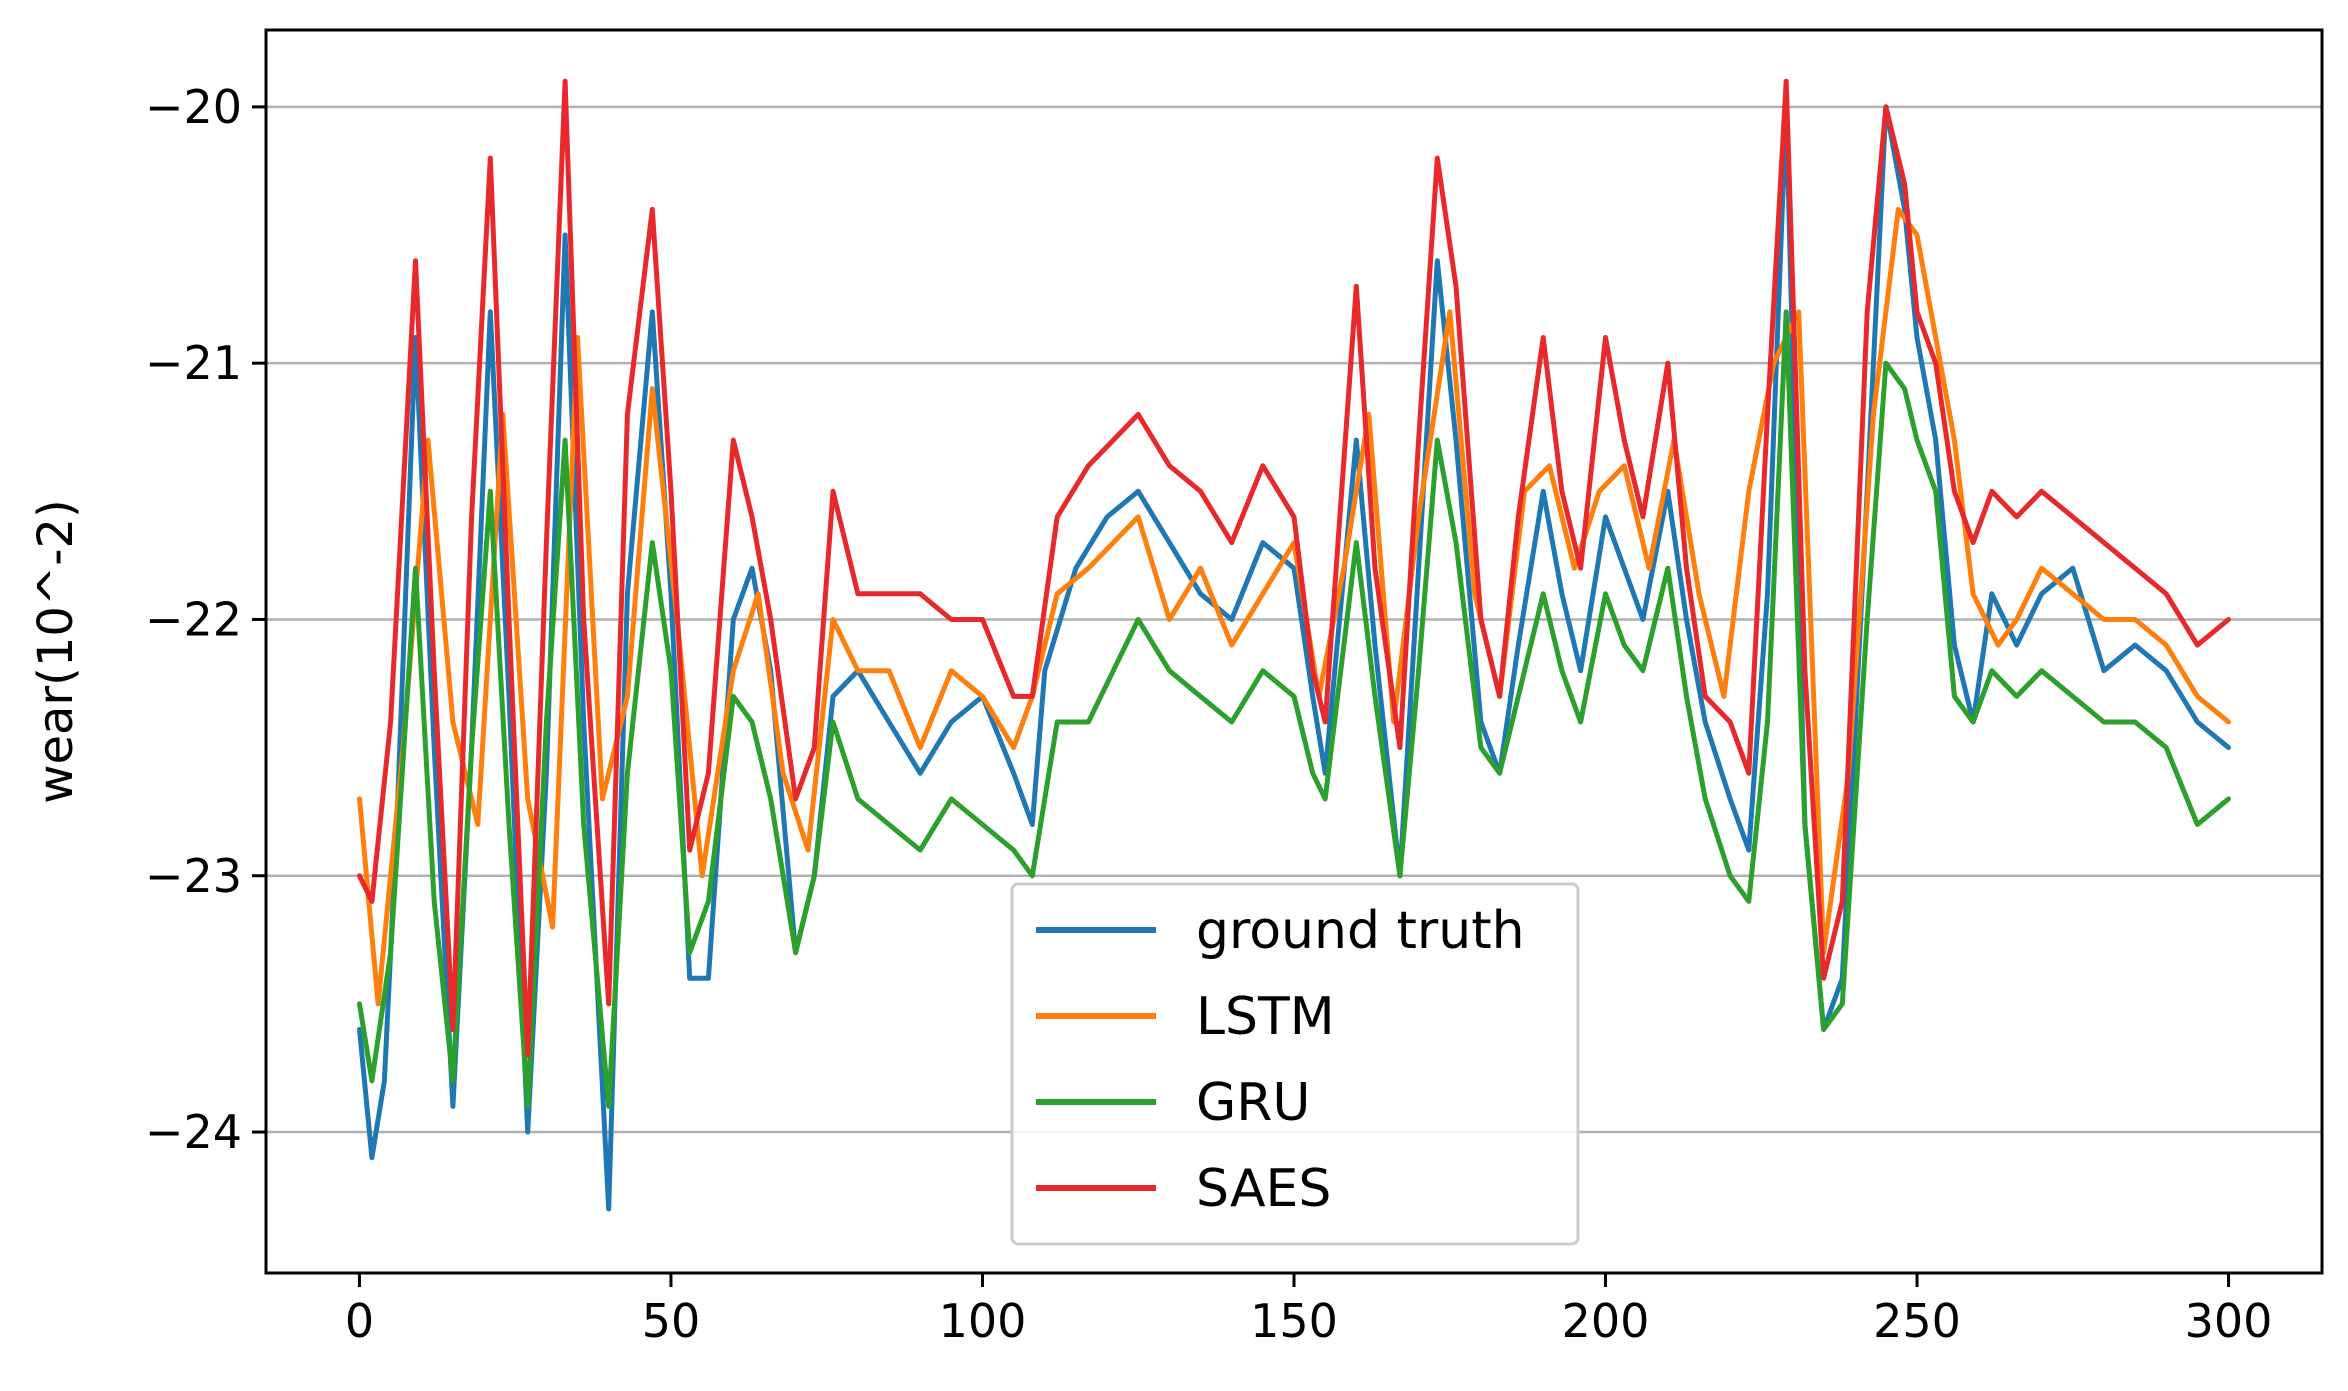 The image size is (2348, 1391). What do you see at coordinates (1265, 1017) in the screenshot?
I see `legend-label: LSTM` at bounding box center [1265, 1017].